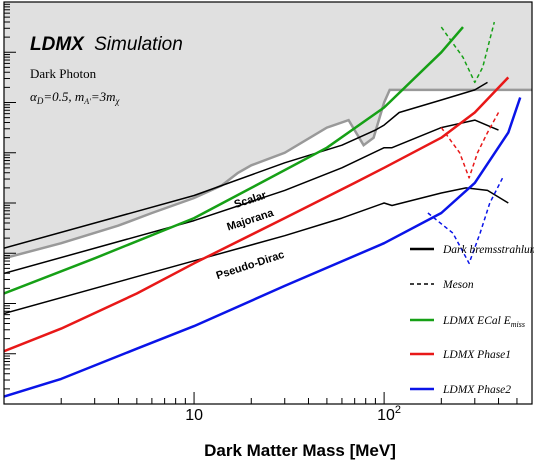 This screenshot has width=534, height=462. Describe the element at coordinates (386, 415) in the screenshot. I see `x-tick-100-base: 10` at that location.